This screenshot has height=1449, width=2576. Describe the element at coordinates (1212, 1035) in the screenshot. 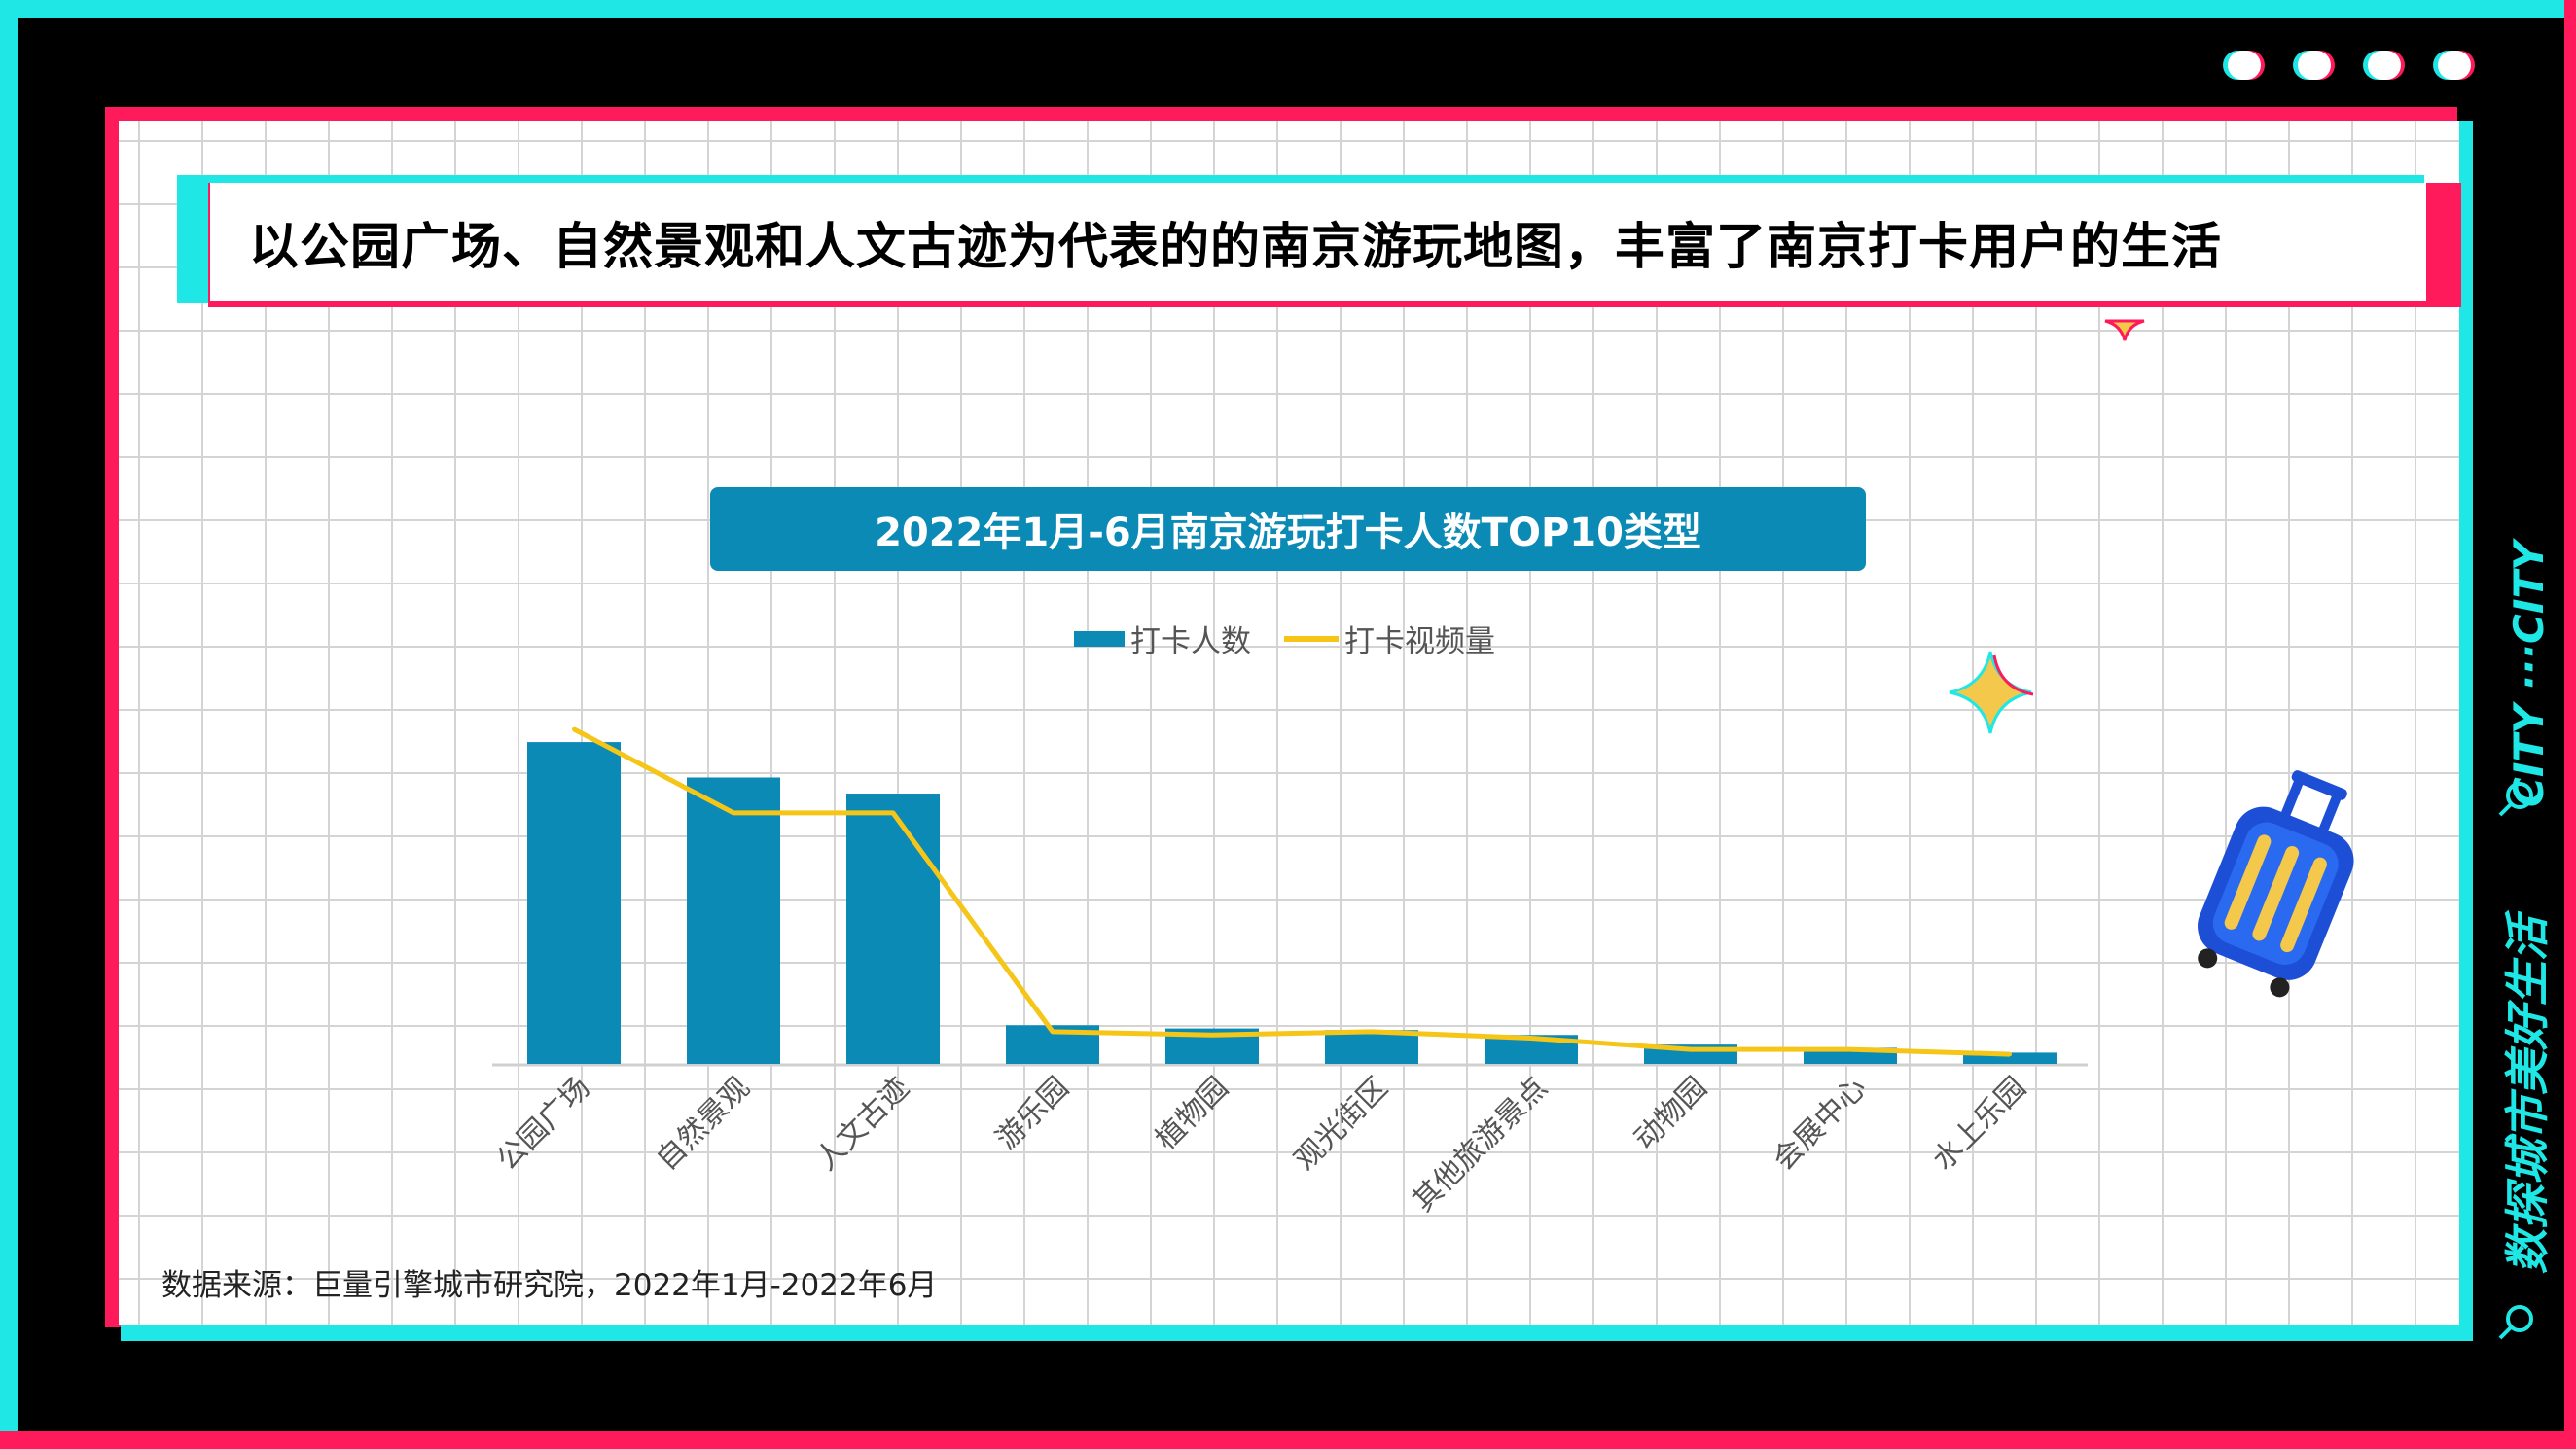

I see `line-point-植物园` at that location.